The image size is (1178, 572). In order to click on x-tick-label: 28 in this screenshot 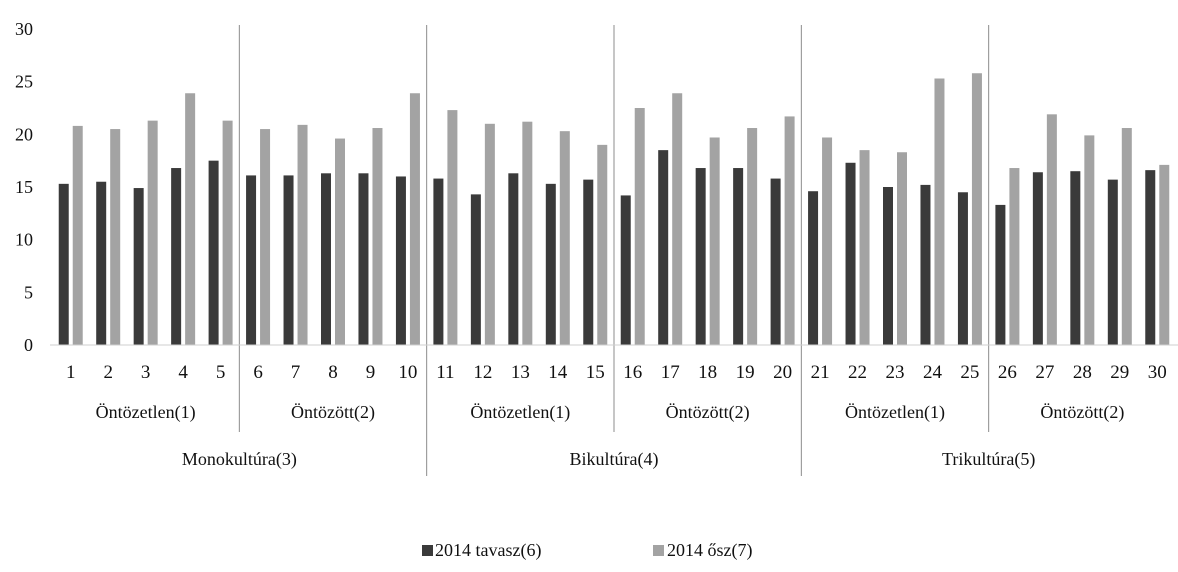, I will do `click(1082, 372)`.